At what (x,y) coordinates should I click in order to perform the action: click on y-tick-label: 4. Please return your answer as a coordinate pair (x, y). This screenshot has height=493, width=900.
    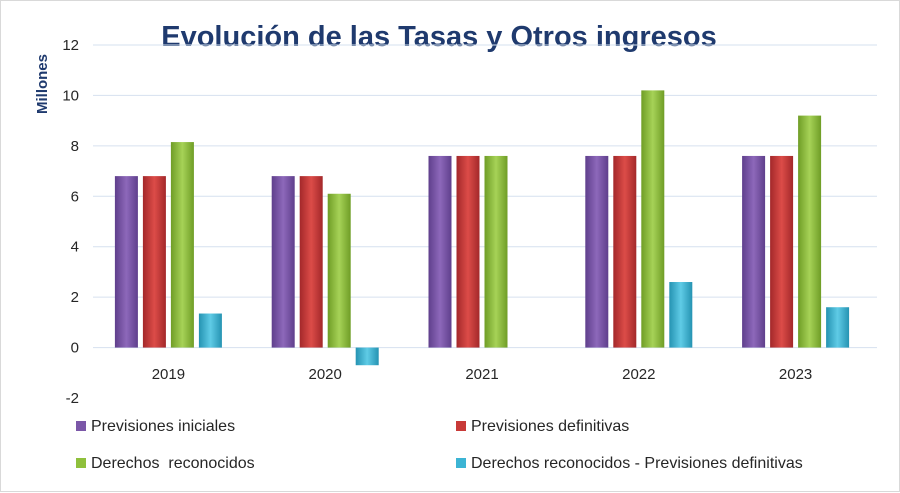
    Looking at the image, I should click on (75, 247).